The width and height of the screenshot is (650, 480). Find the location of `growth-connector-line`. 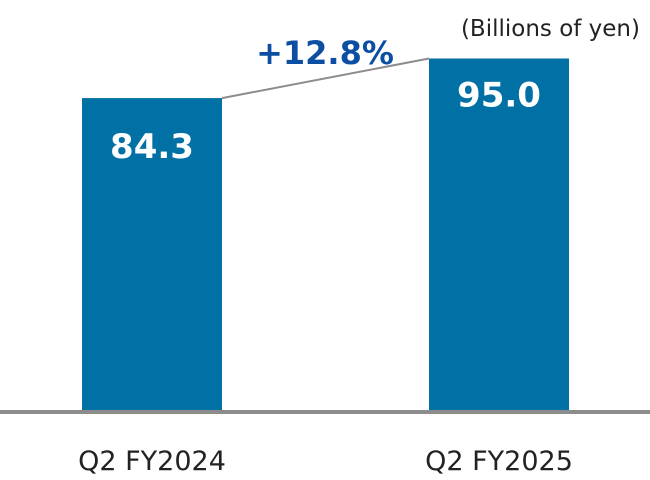

growth-connector-line is located at coordinates (325, 78).